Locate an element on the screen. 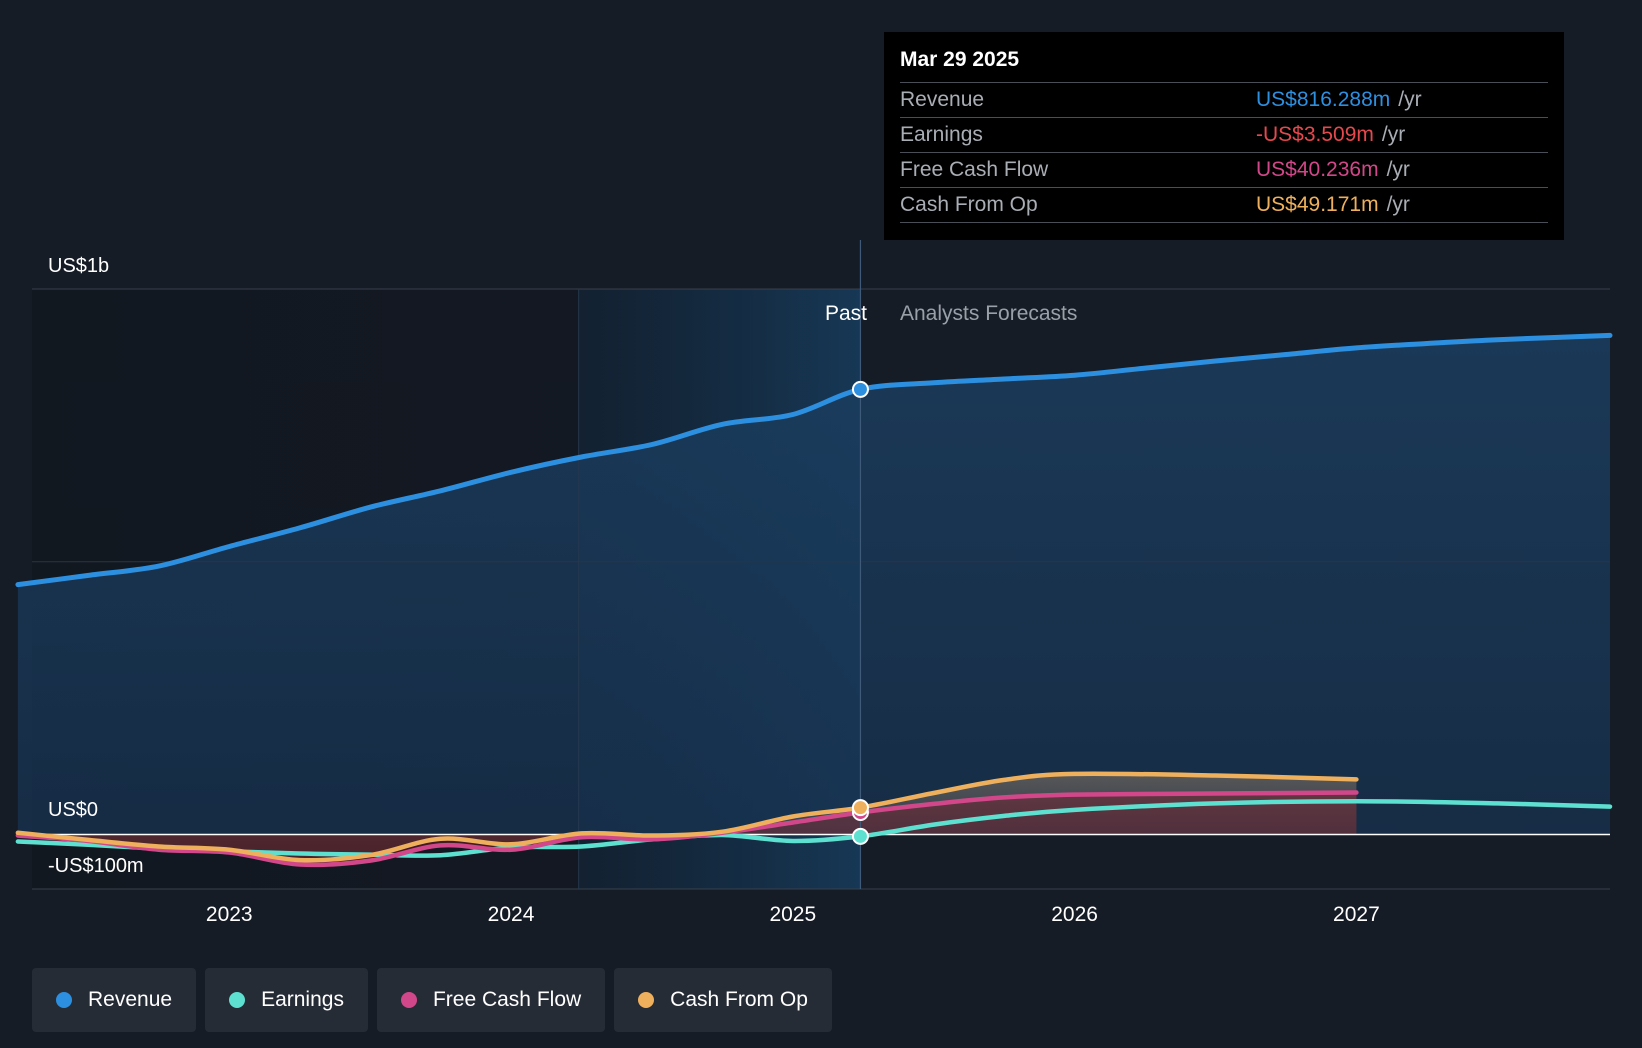 This screenshot has height=1048, width=1642. free-cash-flow-area is located at coordinates (687, 828).